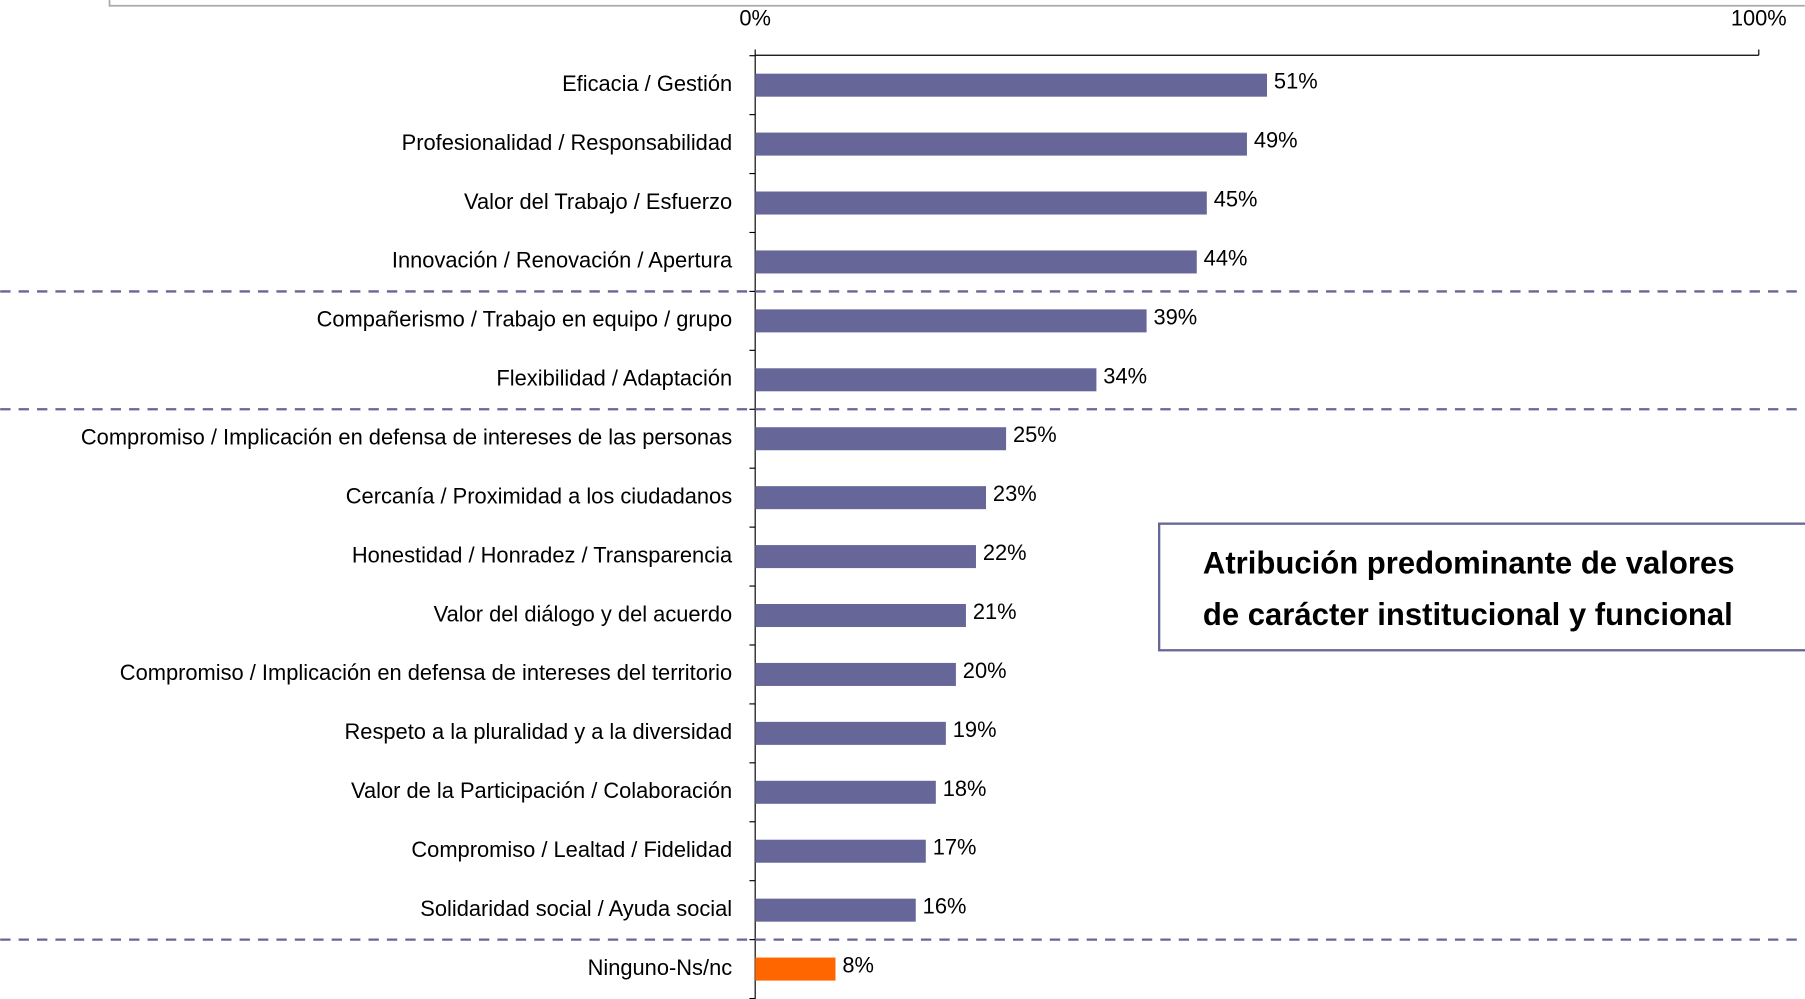 The image size is (1805, 999). What do you see at coordinates (583, 613) in the screenshot?
I see `y-tick-label: Valor del diálogo y del acuerdo` at bounding box center [583, 613].